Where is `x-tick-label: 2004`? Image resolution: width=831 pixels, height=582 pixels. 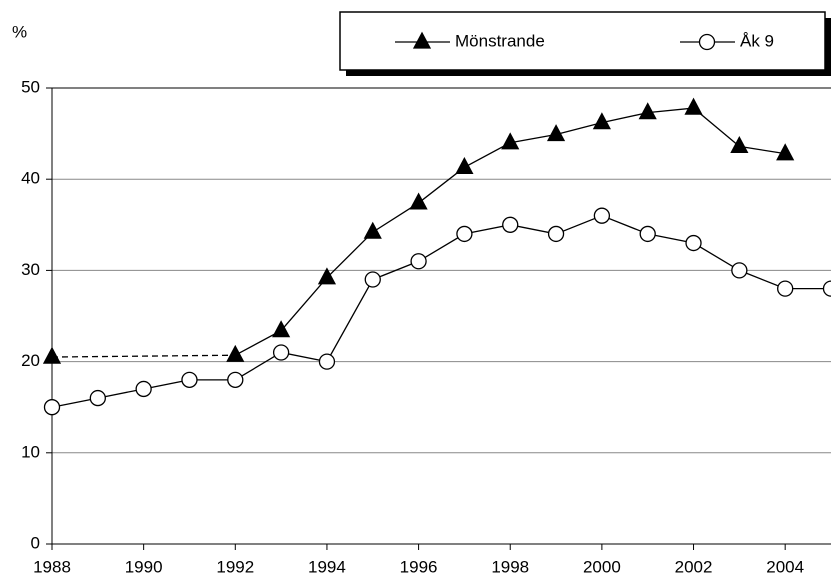
x-tick-label: 2004 is located at coordinates (785, 566).